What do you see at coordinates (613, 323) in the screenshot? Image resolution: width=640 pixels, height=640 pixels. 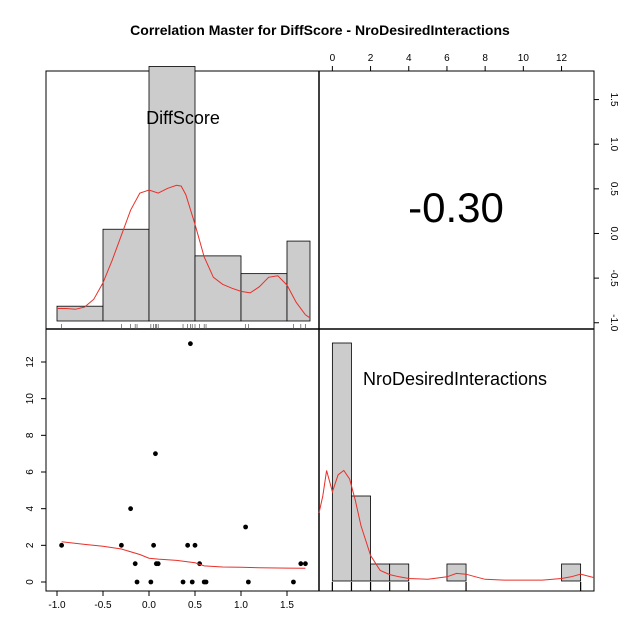 I see `right-axis-tick-label: -1.0` at bounding box center [613, 323].